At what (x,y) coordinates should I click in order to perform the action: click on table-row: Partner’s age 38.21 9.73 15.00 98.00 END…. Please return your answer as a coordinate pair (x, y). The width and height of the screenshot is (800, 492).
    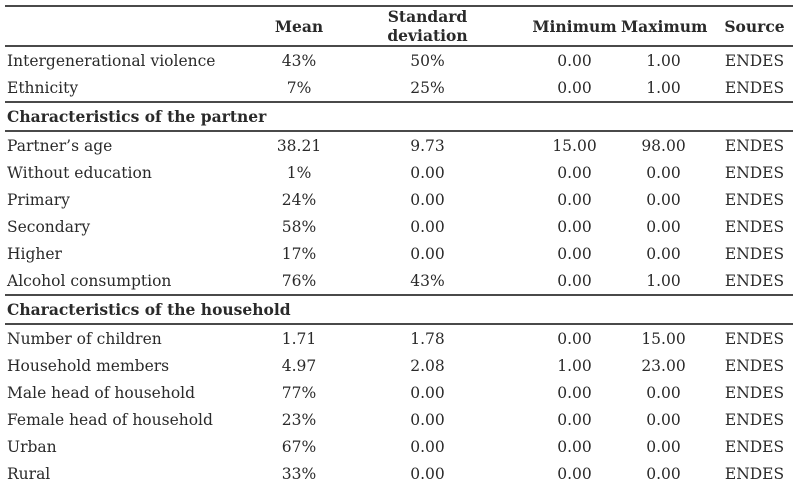
    Looking at the image, I should click on (399, 145).